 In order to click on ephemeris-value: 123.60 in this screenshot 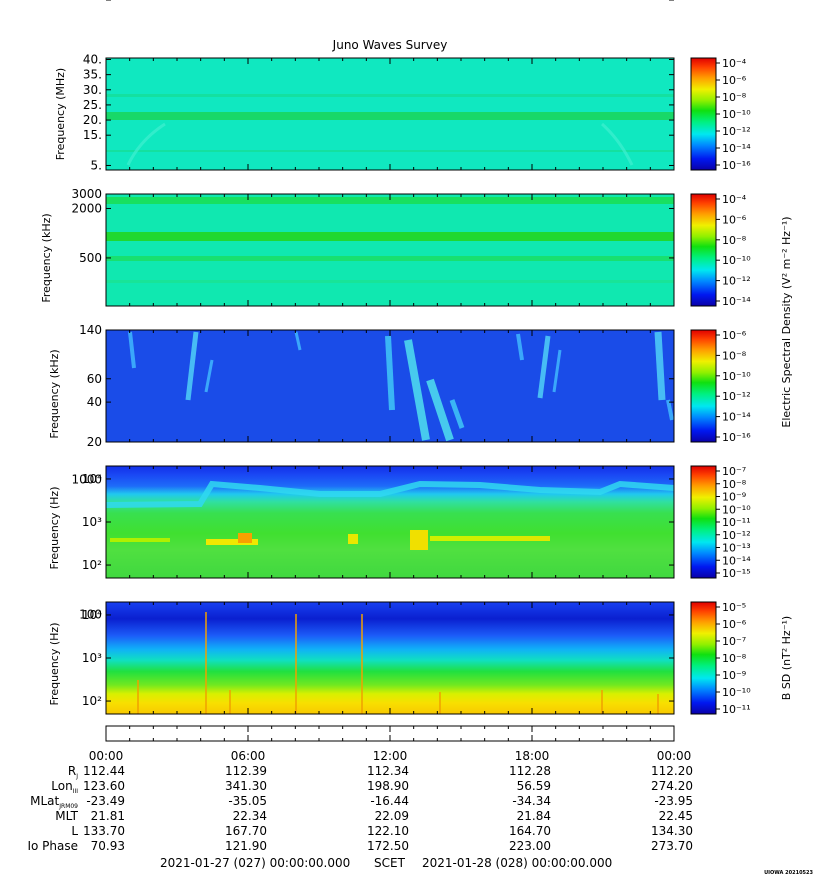, I will do `click(104, 786)`.